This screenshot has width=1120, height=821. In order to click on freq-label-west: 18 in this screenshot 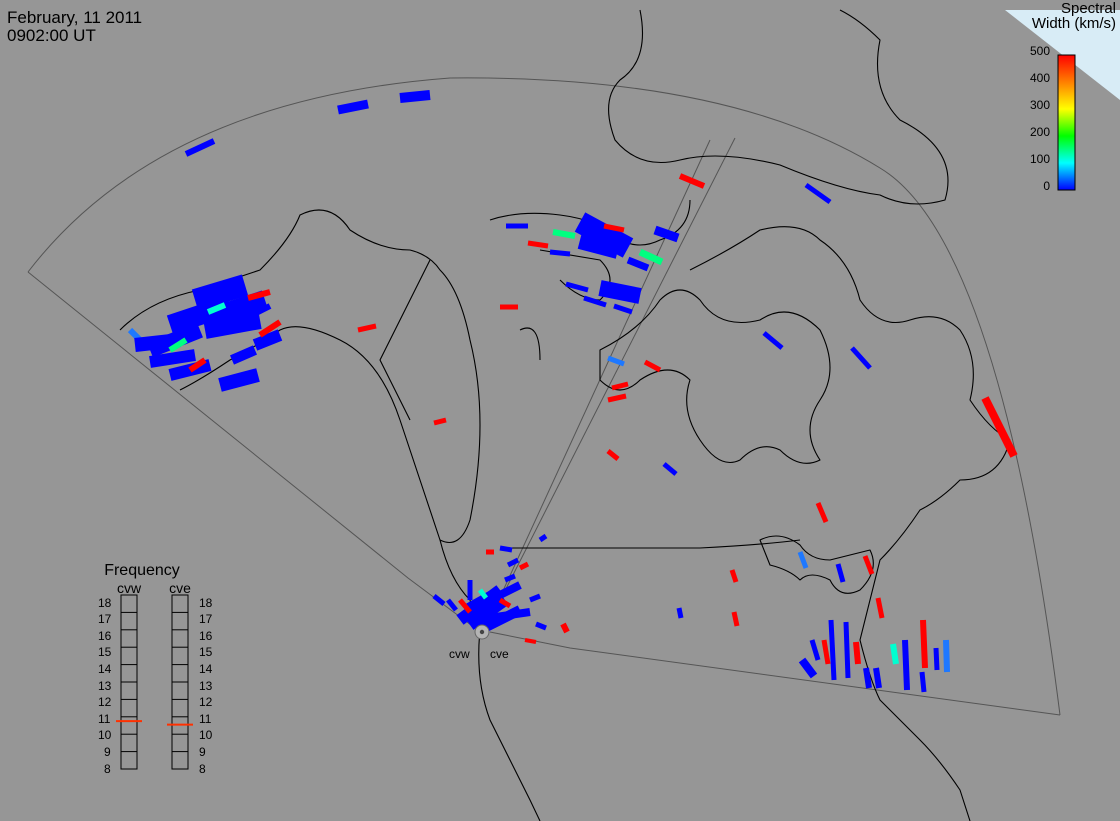, I will do `click(105, 603)`.